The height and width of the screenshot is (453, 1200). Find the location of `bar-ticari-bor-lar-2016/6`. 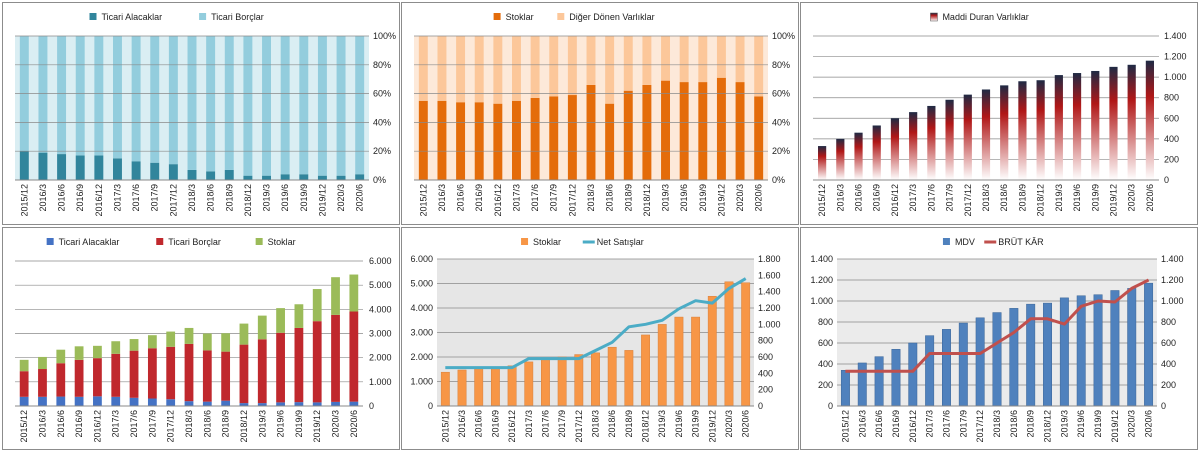

bar-ticari-bor-lar-2016/6 is located at coordinates (62, 95).